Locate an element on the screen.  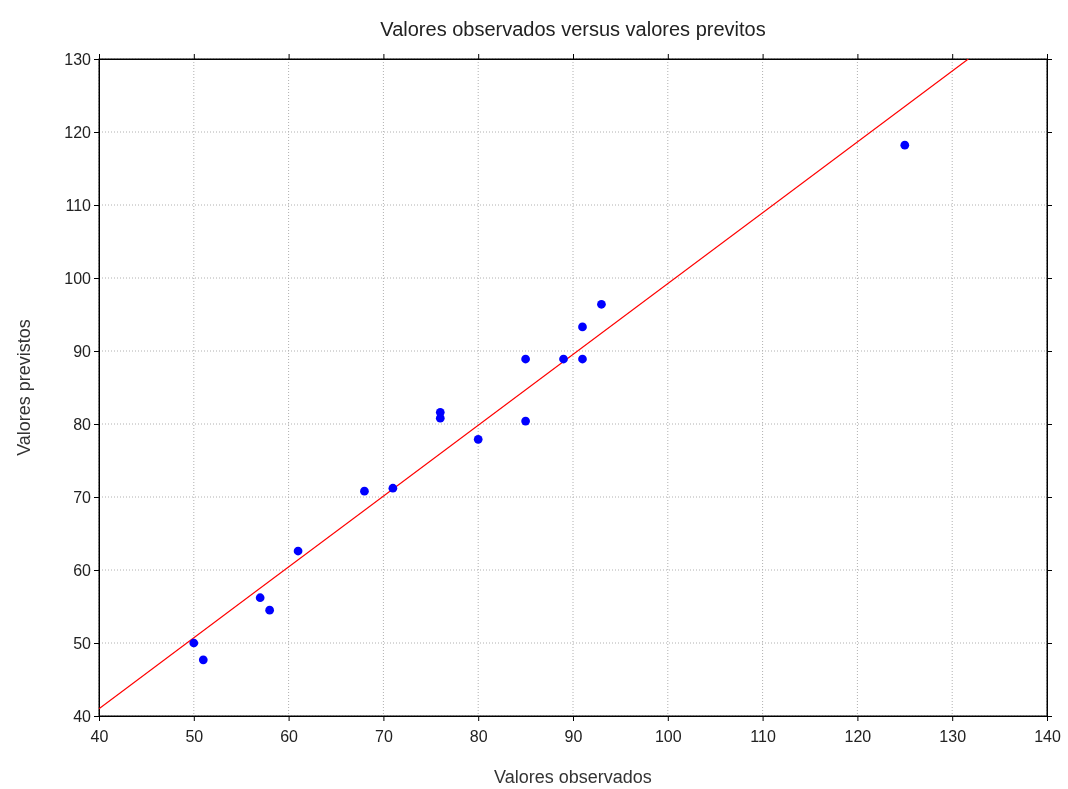
x-tick-label: 70 is located at coordinates (384, 736).